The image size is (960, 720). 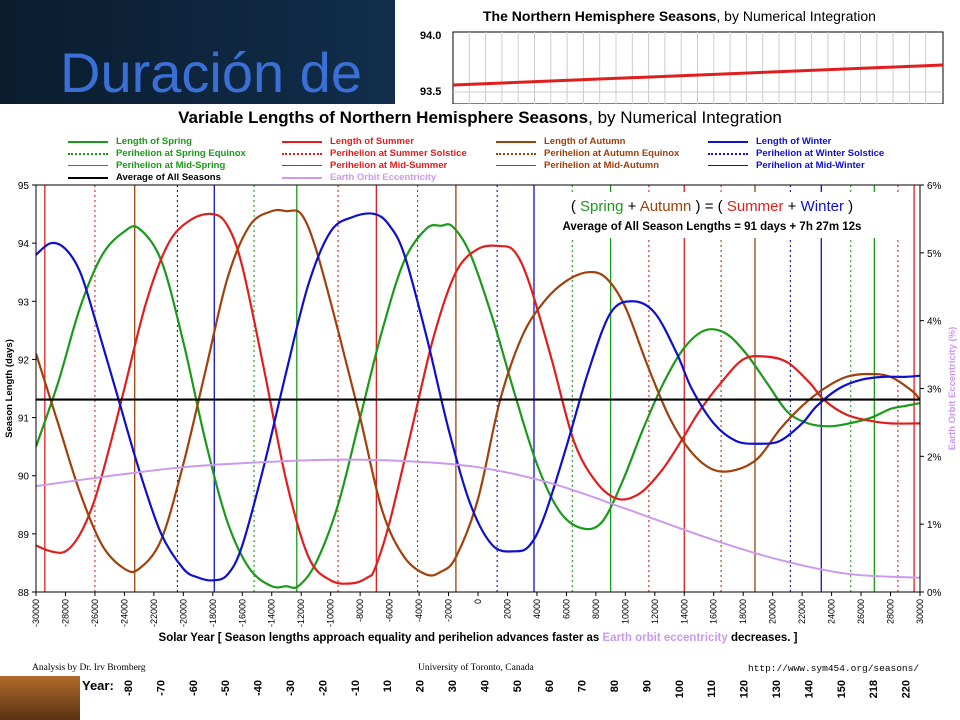 What do you see at coordinates (612, 153) in the screenshot?
I see `legend-label: Perihelion at Autumn Equinox` at bounding box center [612, 153].